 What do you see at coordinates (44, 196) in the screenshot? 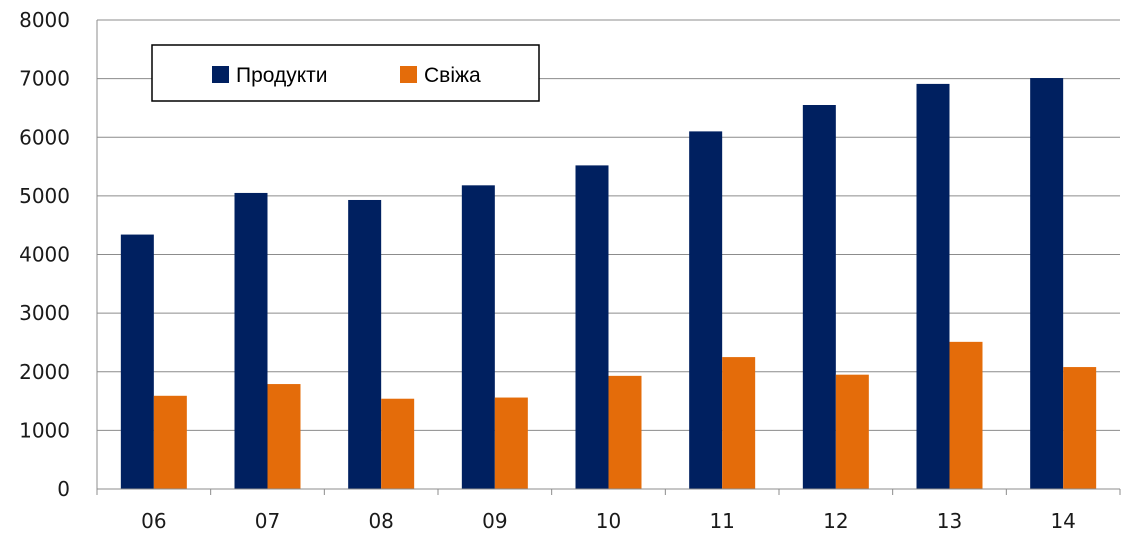
I see `y-tick-label: 5000` at bounding box center [44, 196].